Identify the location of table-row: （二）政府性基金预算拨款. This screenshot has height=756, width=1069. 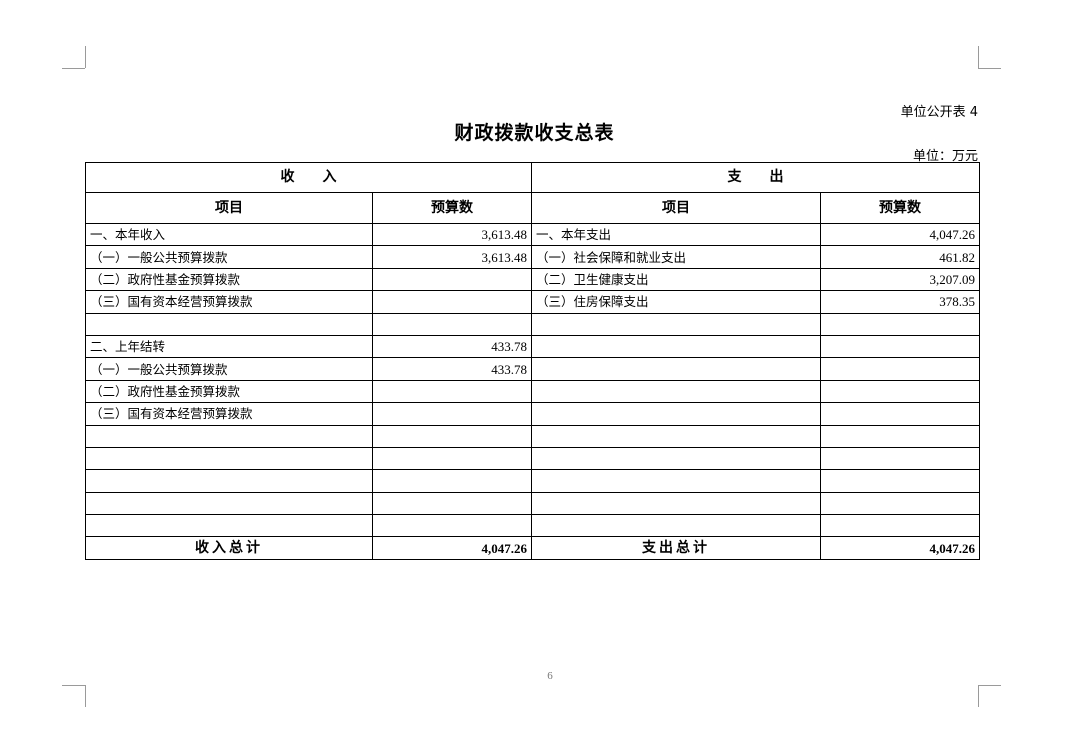
(532, 391).